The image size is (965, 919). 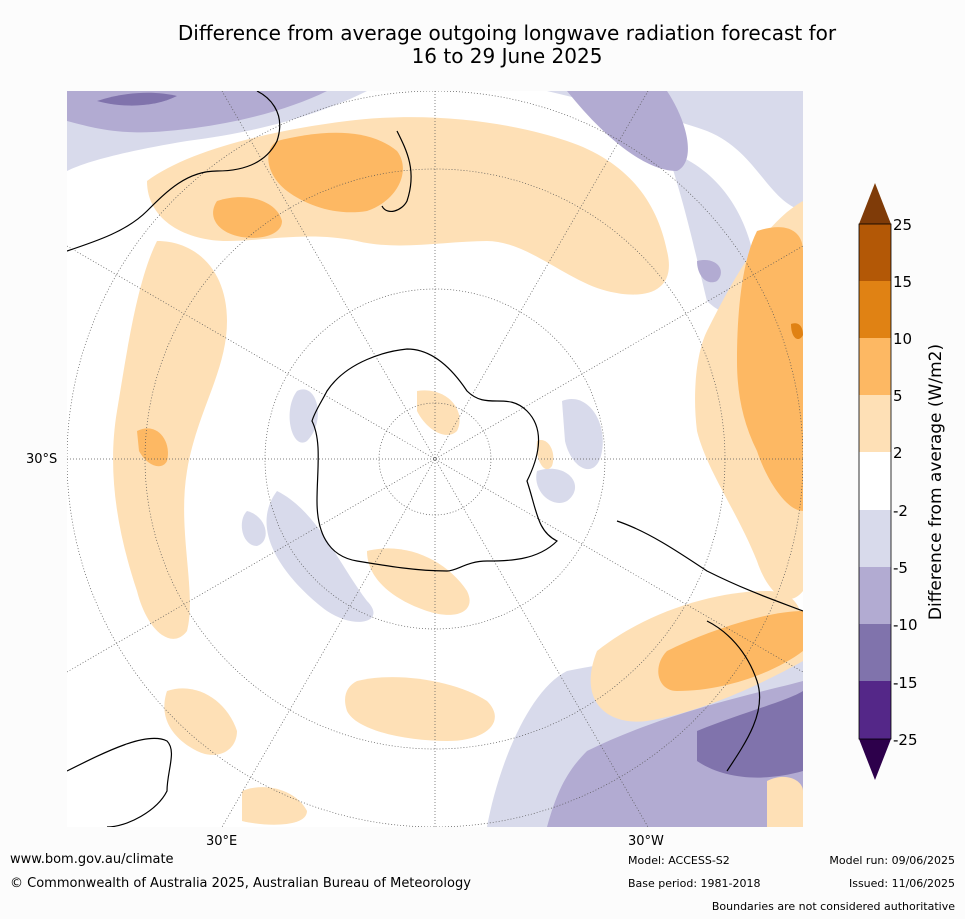 What do you see at coordinates (92, 859) in the screenshot?
I see `bom-climate-link: www.bom.gov.au/climate` at bounding box center [92, 859].